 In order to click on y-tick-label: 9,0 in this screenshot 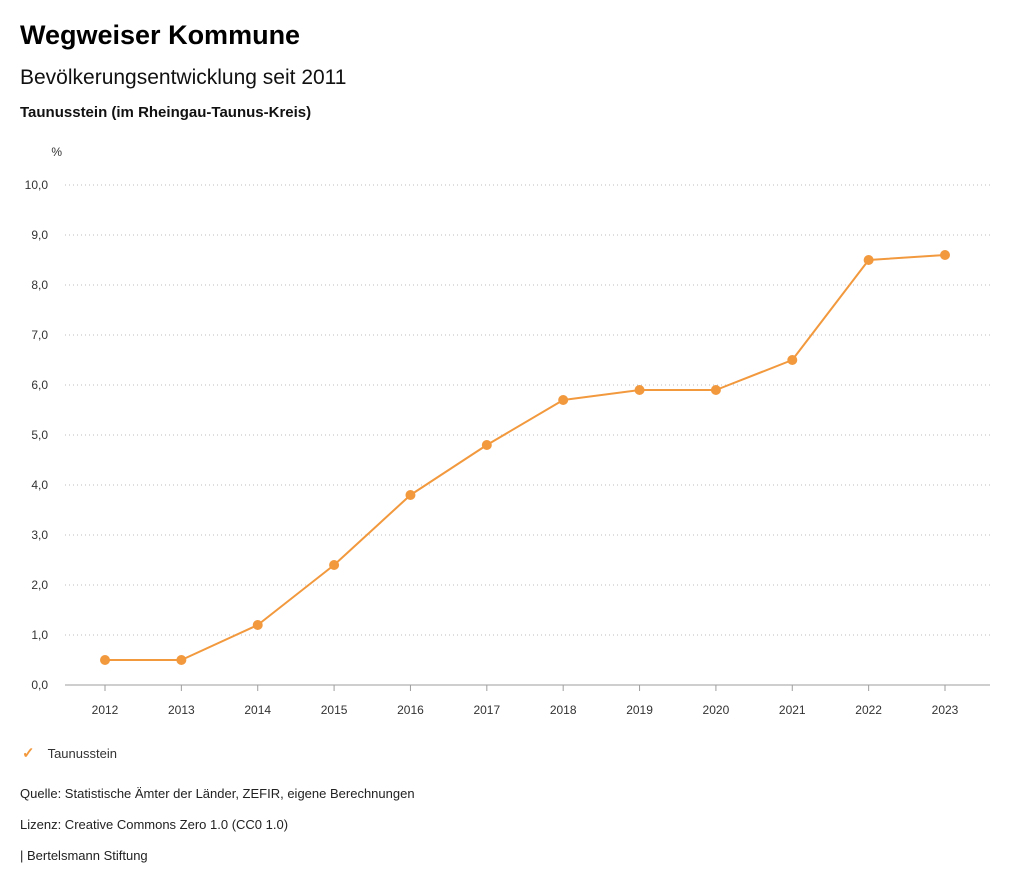, I will do `click(39, 235)`.